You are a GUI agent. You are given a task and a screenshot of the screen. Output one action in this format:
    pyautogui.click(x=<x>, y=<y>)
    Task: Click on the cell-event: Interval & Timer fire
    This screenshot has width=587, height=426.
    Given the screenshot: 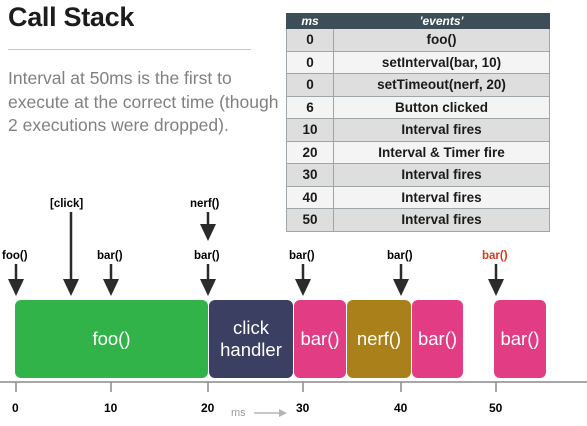 What is the action you would take?
    pyautogui.click(x=441, y=152)
    